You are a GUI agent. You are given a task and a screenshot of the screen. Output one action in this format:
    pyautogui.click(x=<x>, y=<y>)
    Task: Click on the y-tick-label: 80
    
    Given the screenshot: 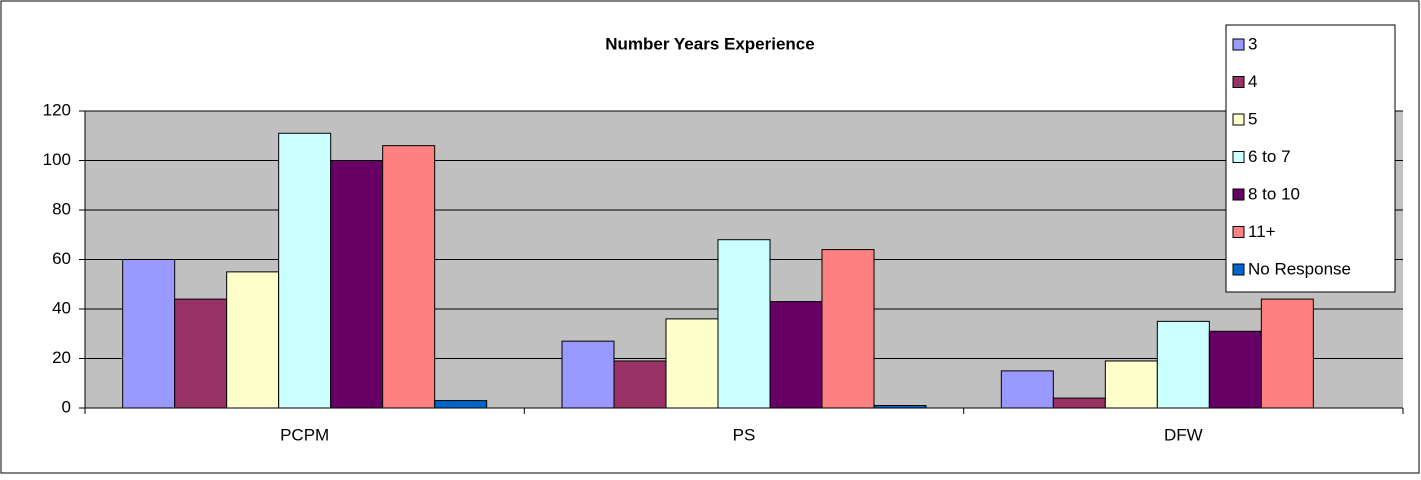 What is the action you would take?
    pyautogui.click(x=61, y=208)
    